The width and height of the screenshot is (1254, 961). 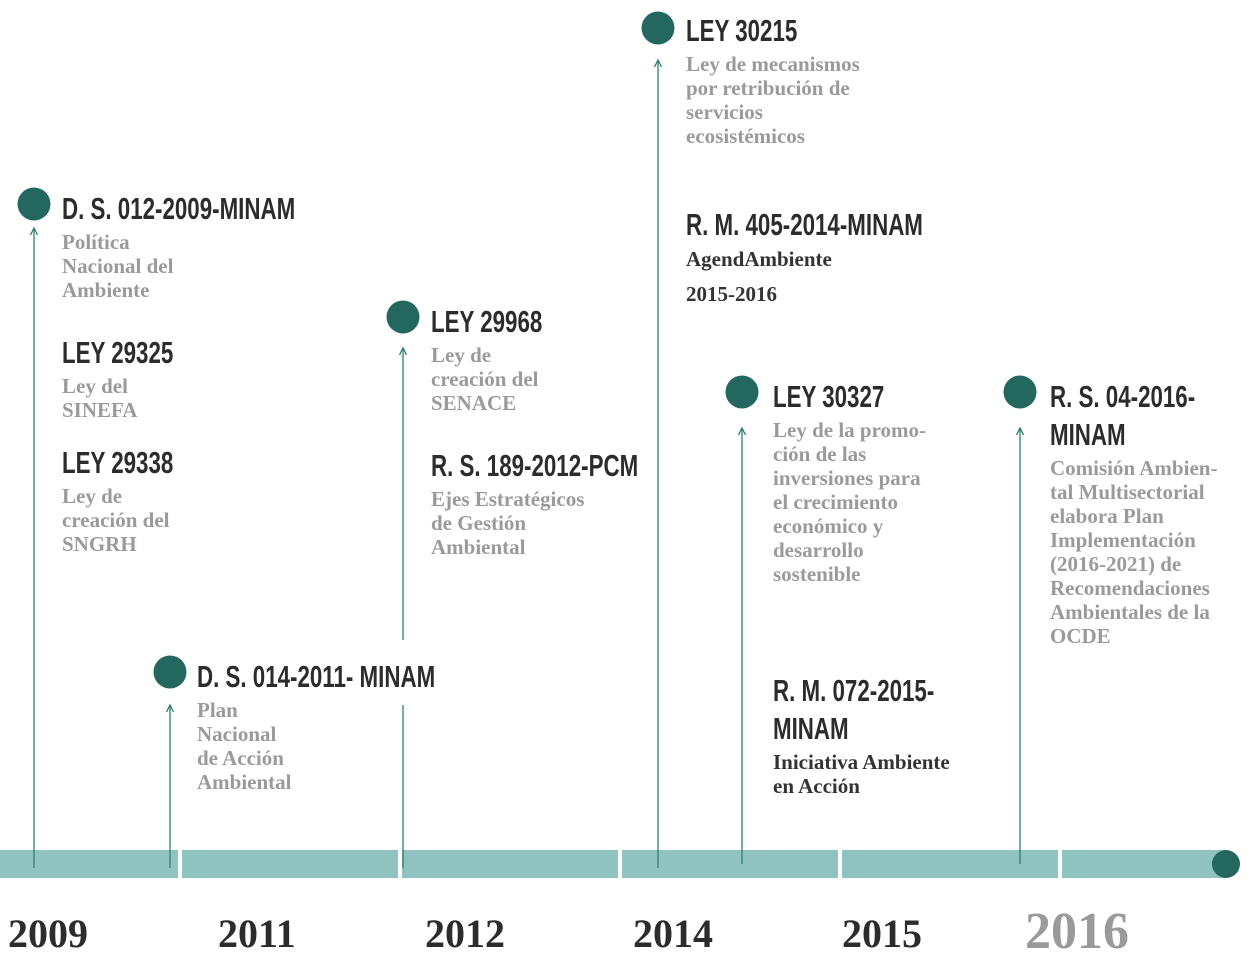 What do you see at coordinates (217, 710) in the screenshot?
I see `description-line: Plan` at bounding box center [217, 710].